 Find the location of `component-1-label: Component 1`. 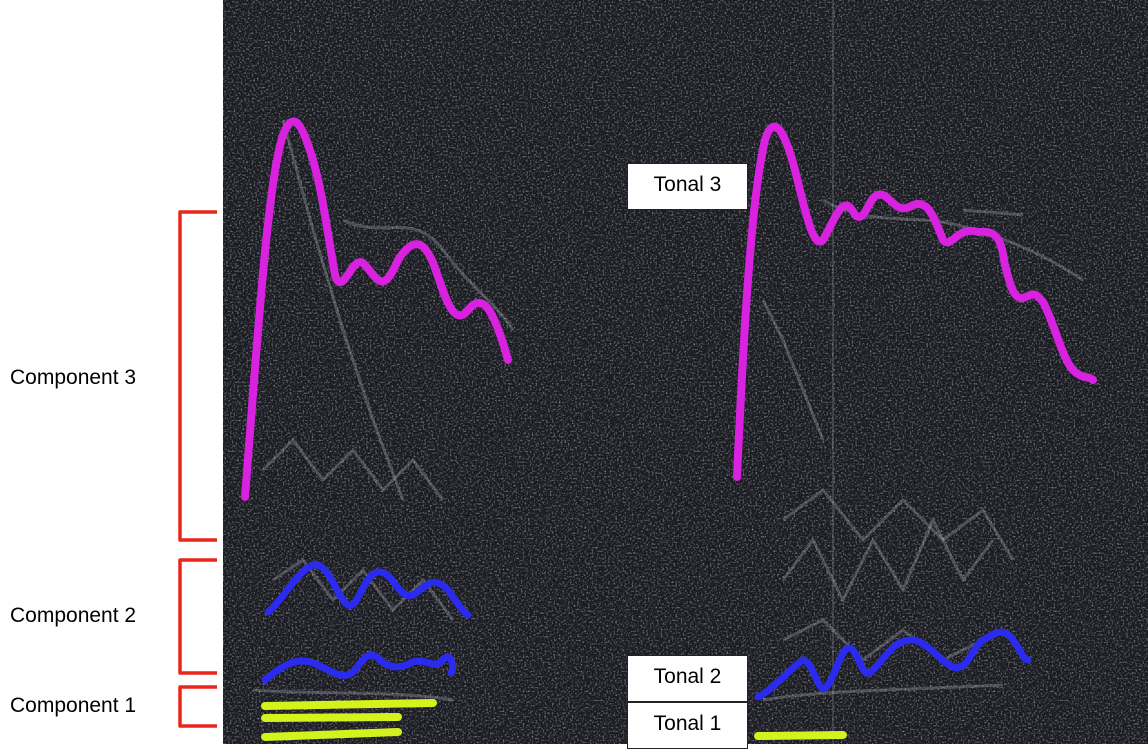

component-1-label: Component 1 is located at coordinates (73, 705).